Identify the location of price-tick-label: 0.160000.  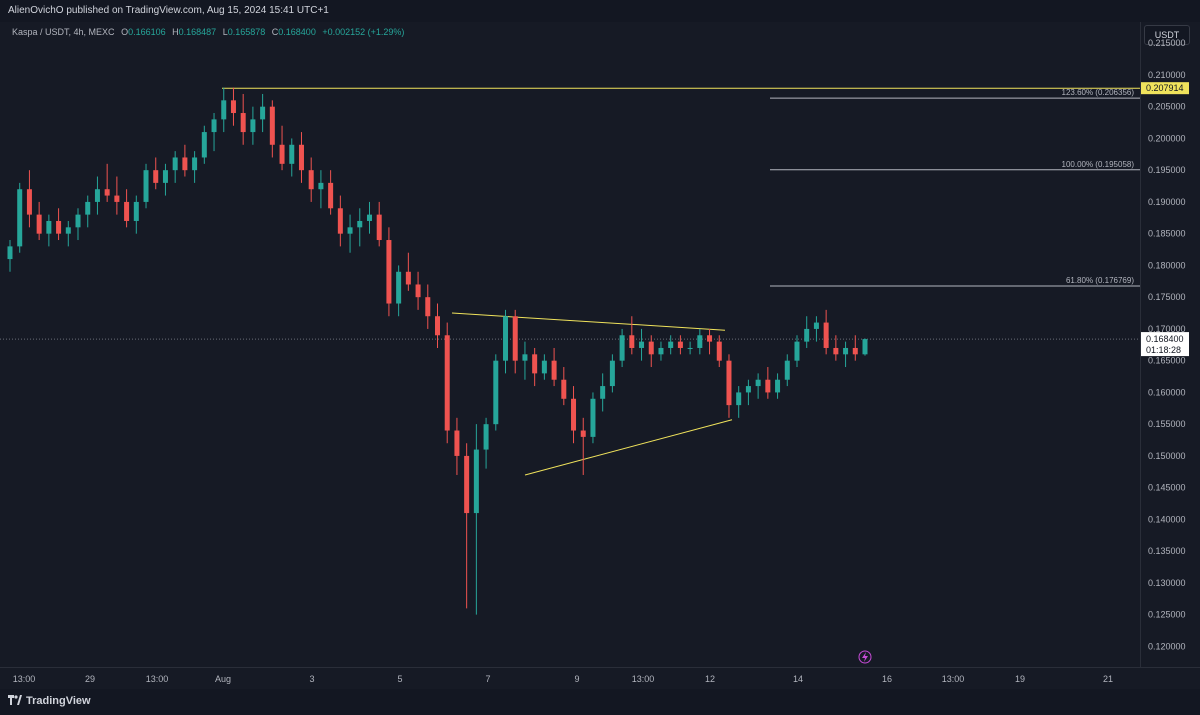
(1167, 392).